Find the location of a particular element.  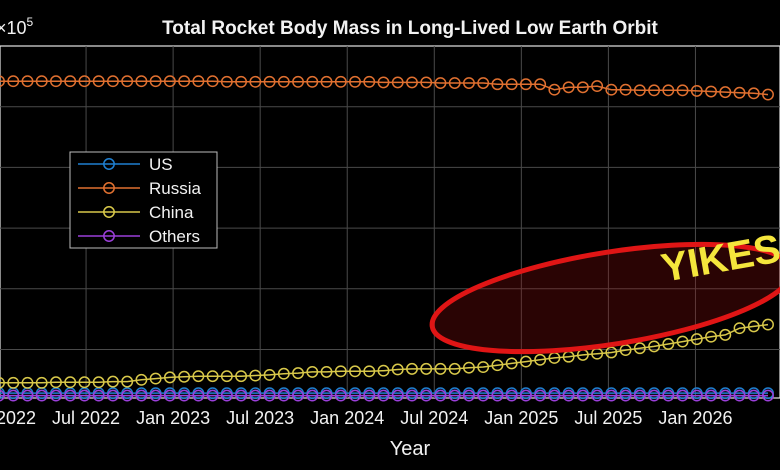

legend: US Russia China Others is located at coordinates (143, 200).